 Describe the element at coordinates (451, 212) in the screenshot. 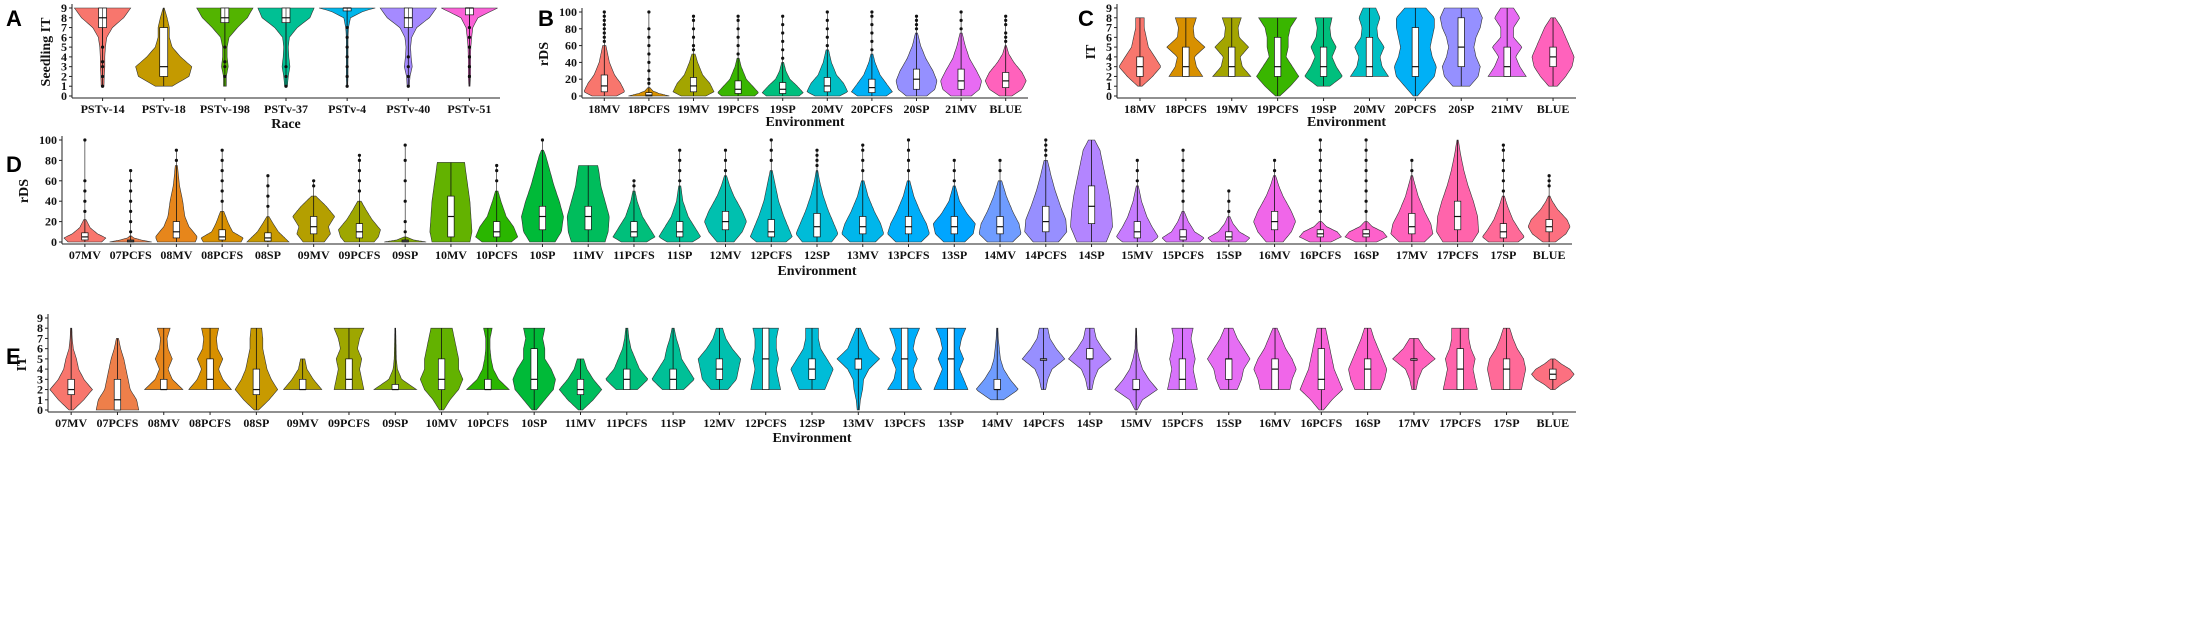

I see `violin-10mv: 10MV` at that location.